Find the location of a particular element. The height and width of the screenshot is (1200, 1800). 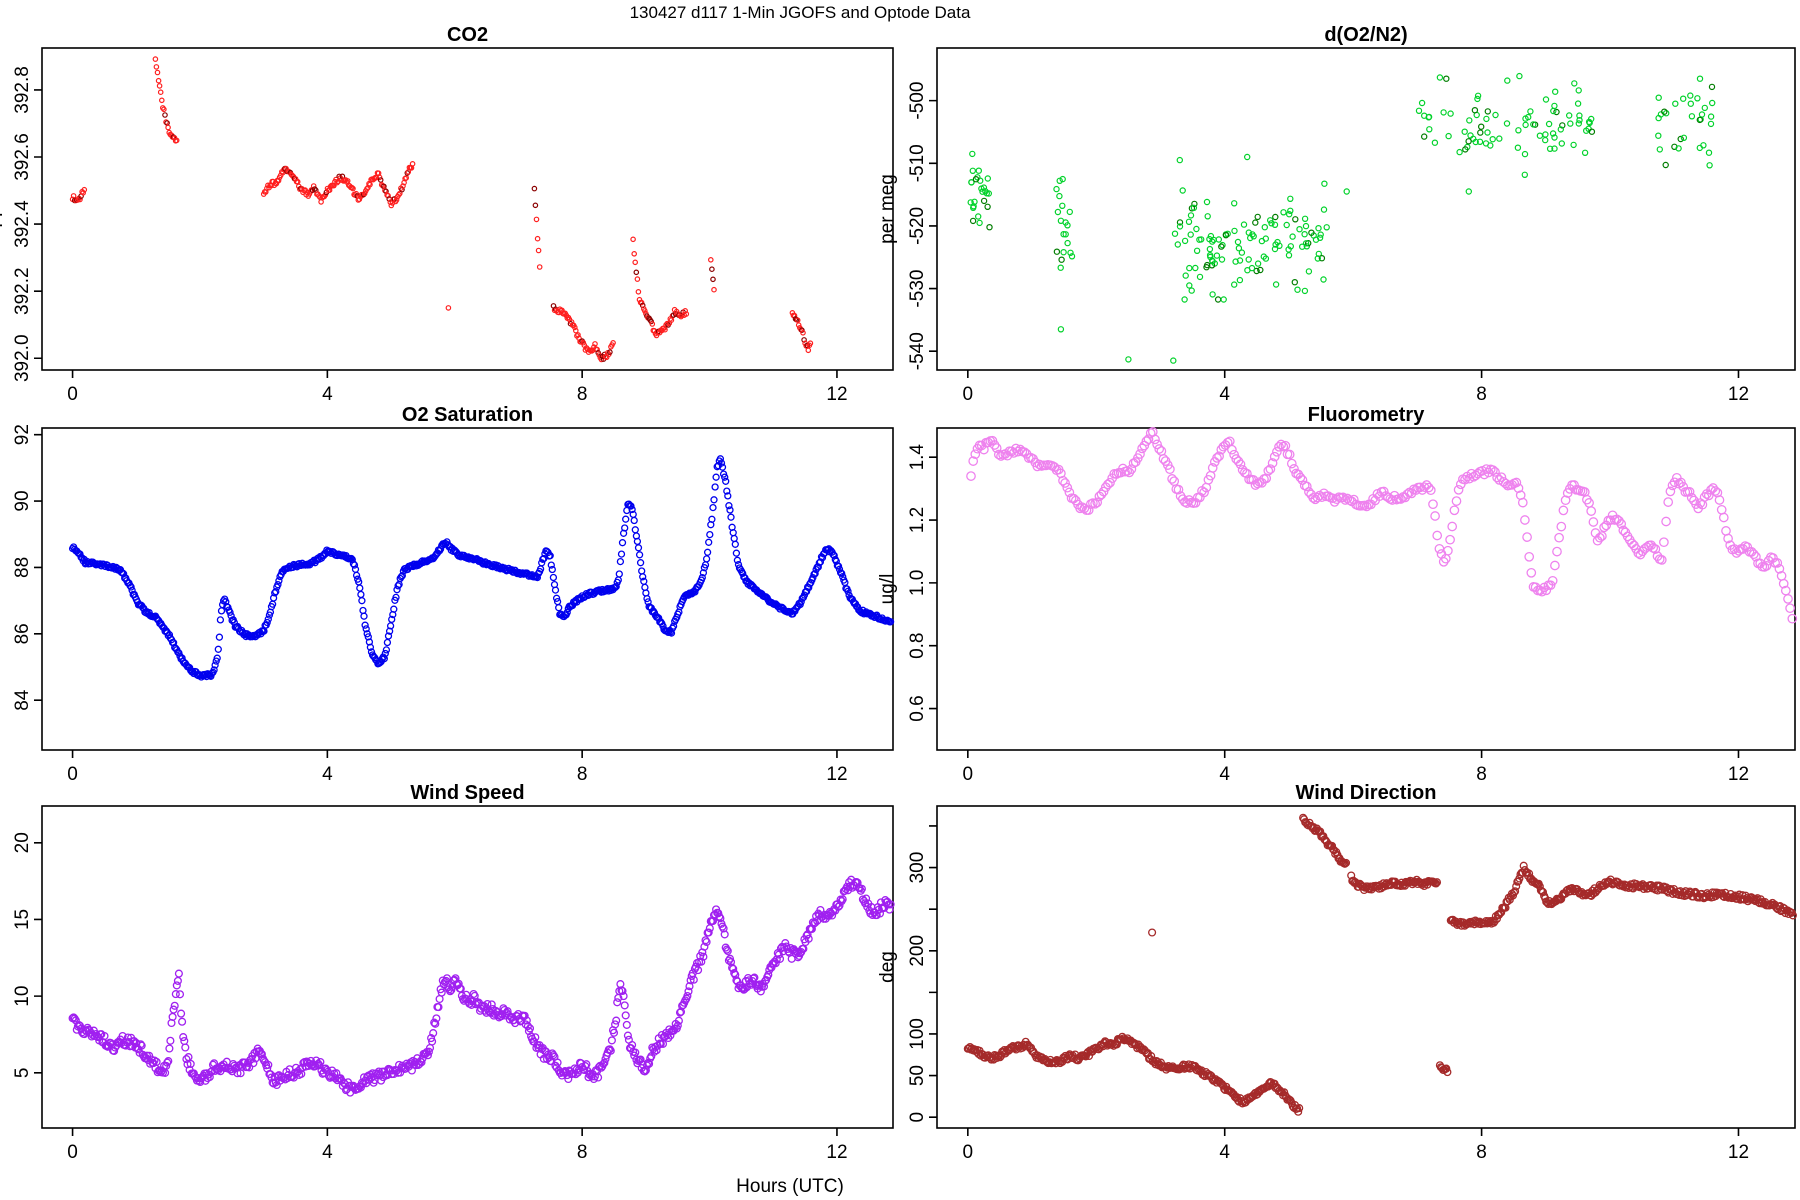

y-tick-label: -530 is located at coordinates (917, 289).